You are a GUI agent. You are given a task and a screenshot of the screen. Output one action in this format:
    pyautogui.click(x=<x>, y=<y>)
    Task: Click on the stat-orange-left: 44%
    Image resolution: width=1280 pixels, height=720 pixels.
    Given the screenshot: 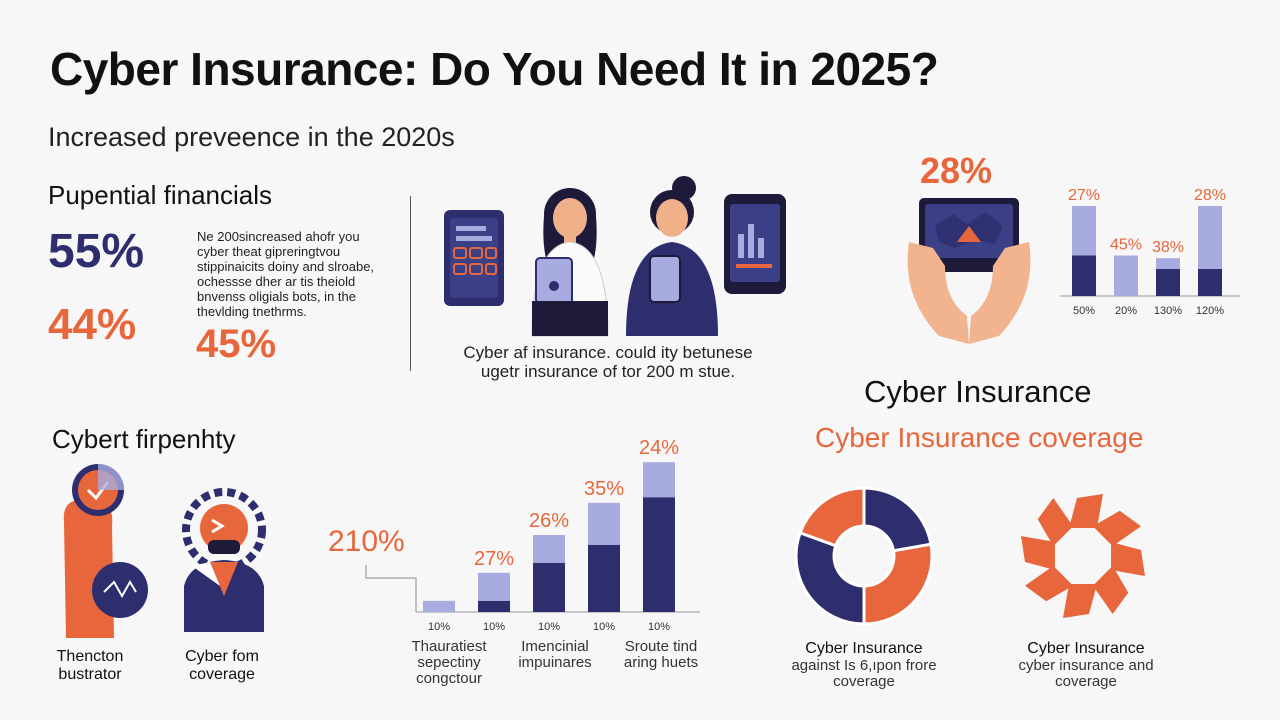 What is the action you would take?
    pyautogui.click(x=92, y=324)
    